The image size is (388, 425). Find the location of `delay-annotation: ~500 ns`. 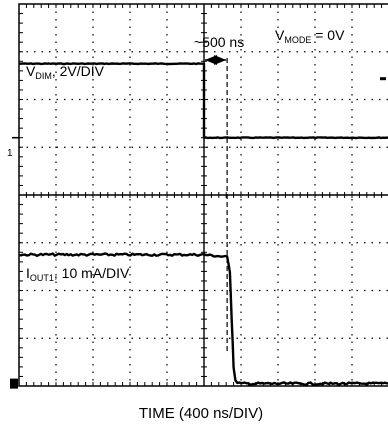

delay-annotation: ~500 ns is located at coordinates (219, 42).